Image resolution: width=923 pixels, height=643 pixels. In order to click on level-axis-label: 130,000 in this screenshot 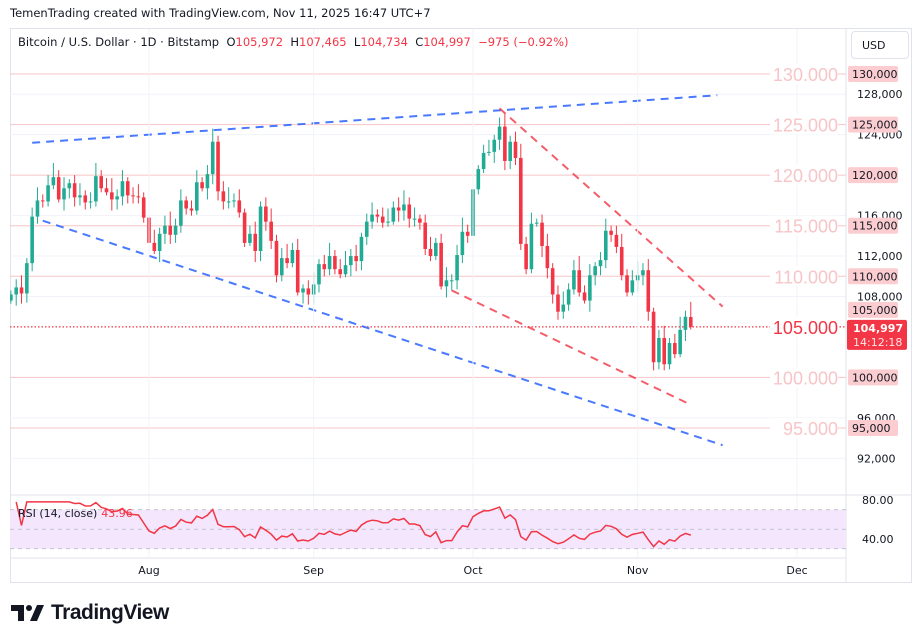, I will do `click(875, 74)`.